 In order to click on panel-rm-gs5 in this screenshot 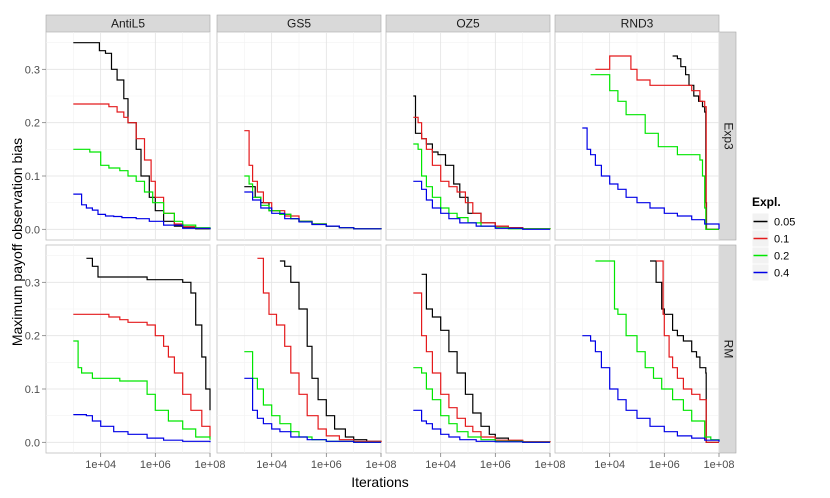, I will do `click(299, 349)`.